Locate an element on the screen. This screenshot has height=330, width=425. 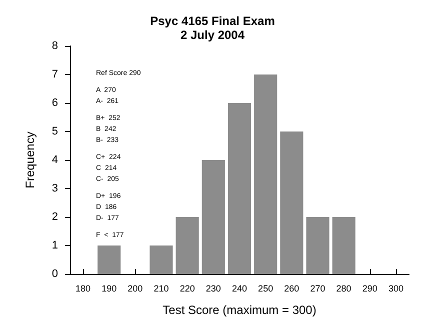
y-tick-label: 0 is located at coordinates (55, 274).